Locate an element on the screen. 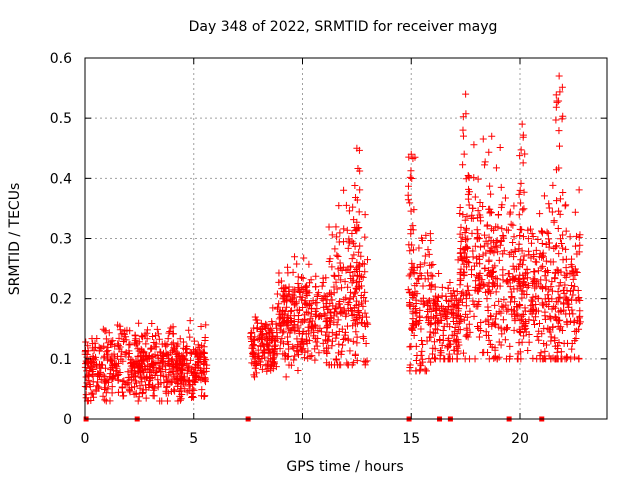 This screenshot has width=640, height=480. y-tick-label: 0.4 is located at coordinates (61, 179).